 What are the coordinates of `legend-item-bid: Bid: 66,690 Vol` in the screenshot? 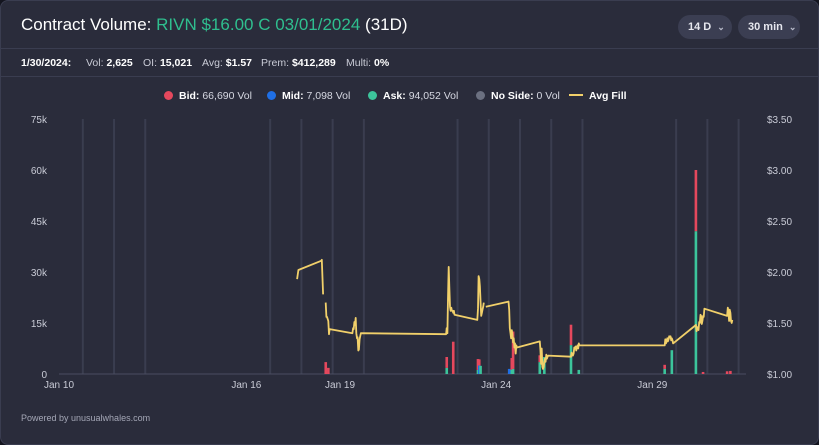 It's located at (208, 96).